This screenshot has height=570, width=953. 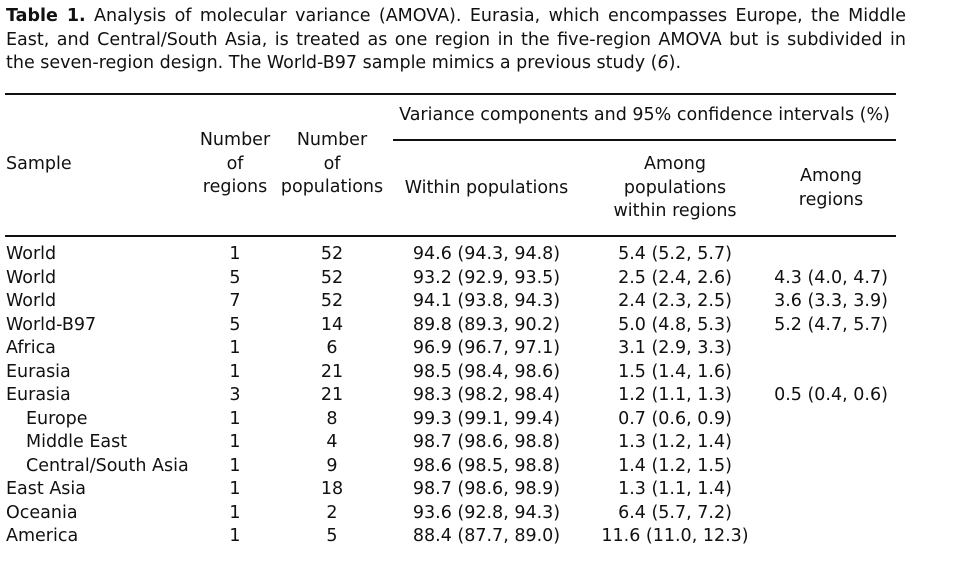 What do you see at coordinates (332, 418) in the screenshot?
I see `populations-cell: 8` at bounding box center [332, 418].